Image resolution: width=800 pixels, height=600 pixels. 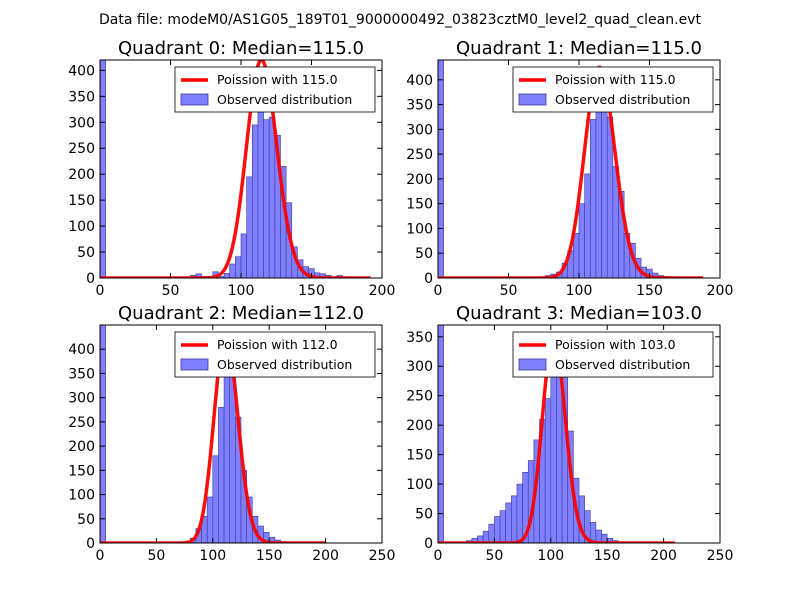 I want to click on panel-title: Quadrant 2: Median=112.0, so click(x=241, y=313).